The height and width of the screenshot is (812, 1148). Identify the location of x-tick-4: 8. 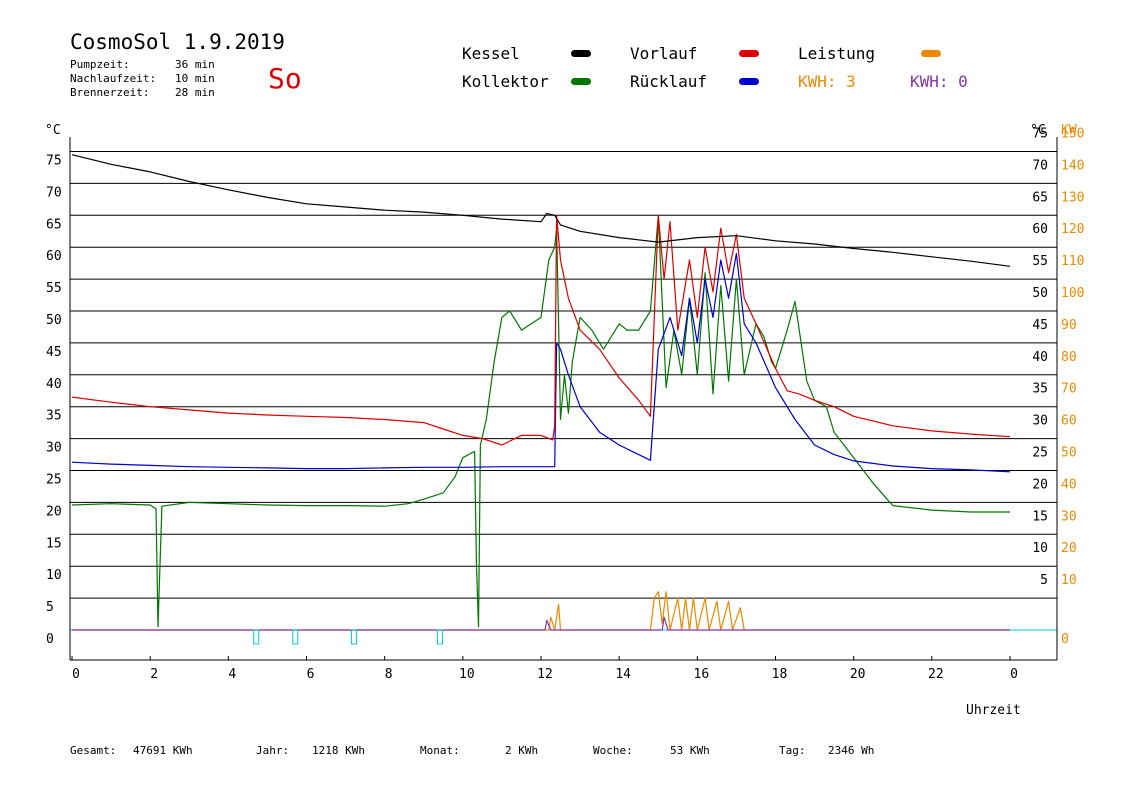
(389, 674).